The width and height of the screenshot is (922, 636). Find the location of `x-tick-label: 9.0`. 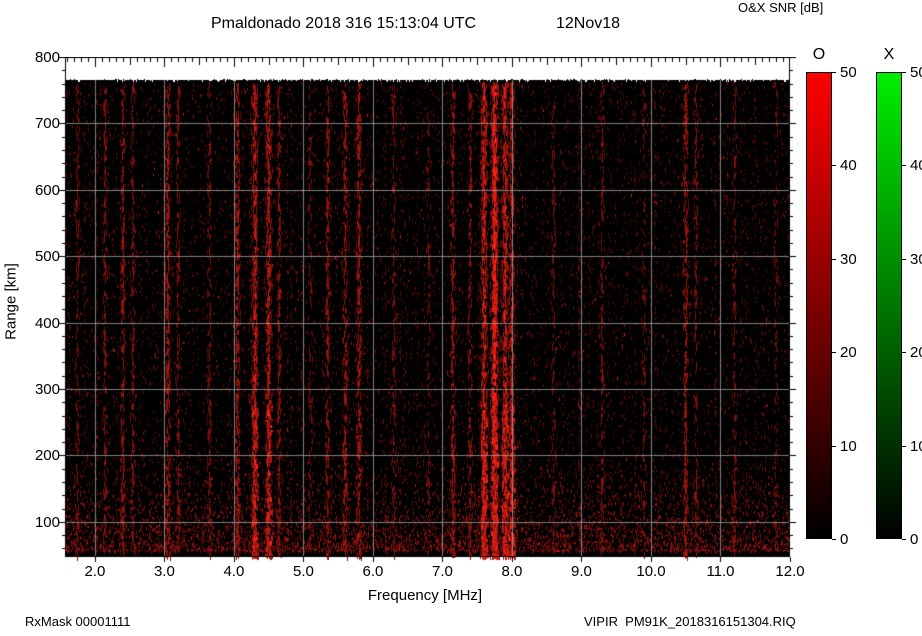

x-tick-label: 9.0 is located at coordinates (581, 571).